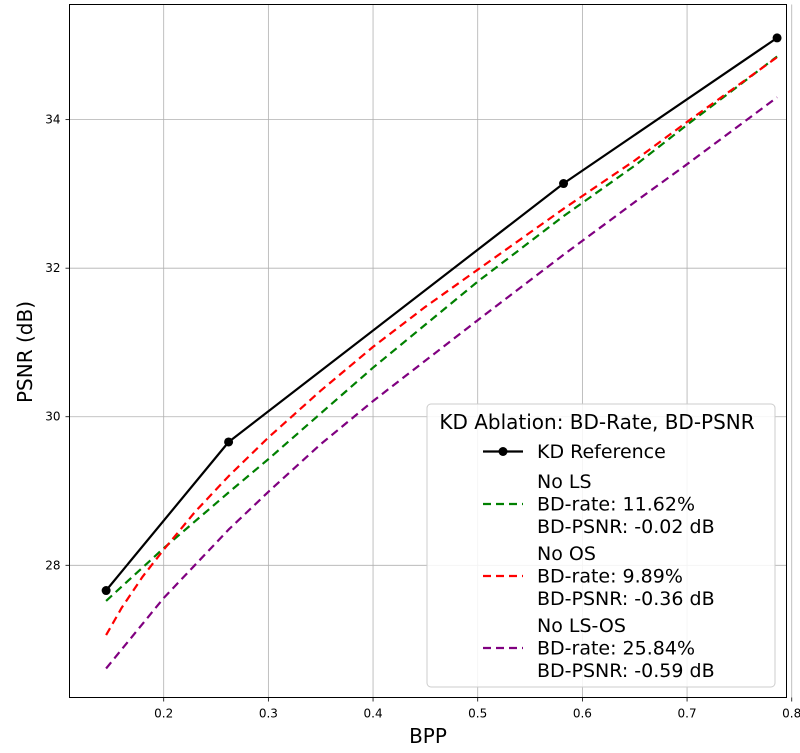 This screenshot has width=800, height=753. Describe the element at coordinates (791, 714) in the screenshot. I see `x-tick-label: 0.8` at that location.